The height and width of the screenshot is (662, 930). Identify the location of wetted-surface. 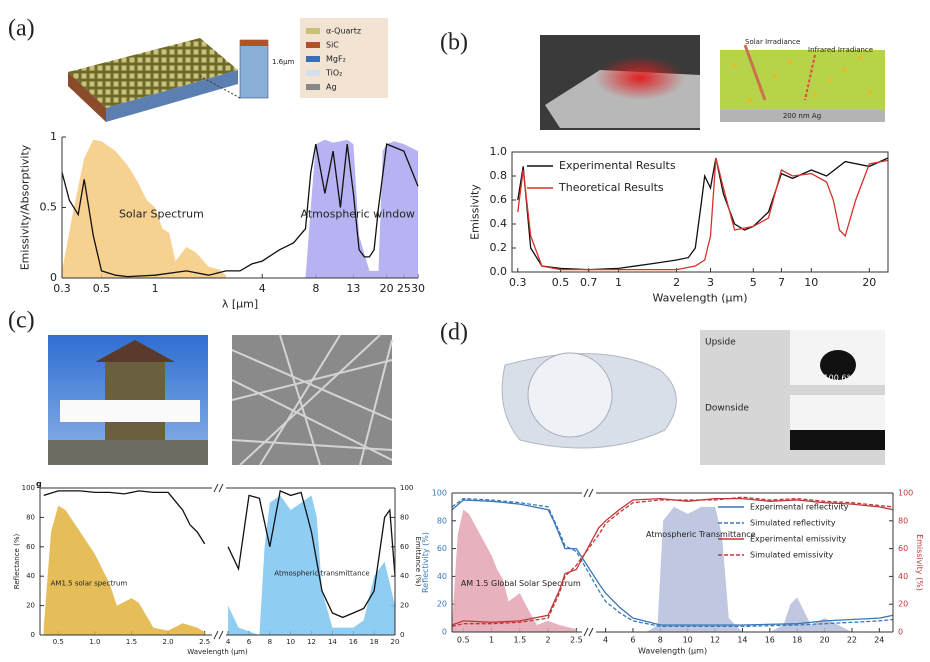
(837, 440).